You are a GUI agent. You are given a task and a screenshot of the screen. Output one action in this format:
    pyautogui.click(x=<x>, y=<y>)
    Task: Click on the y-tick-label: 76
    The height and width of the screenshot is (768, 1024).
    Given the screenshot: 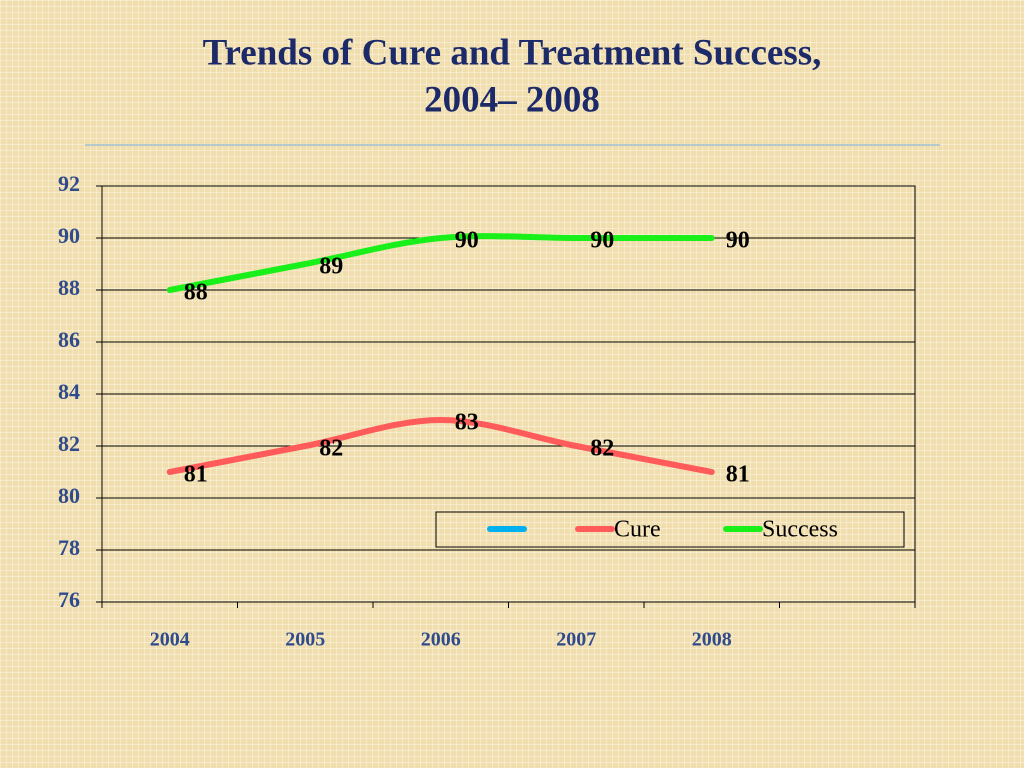 What is the action you would take?
    pyautogui.click(x=69, y=599)
    